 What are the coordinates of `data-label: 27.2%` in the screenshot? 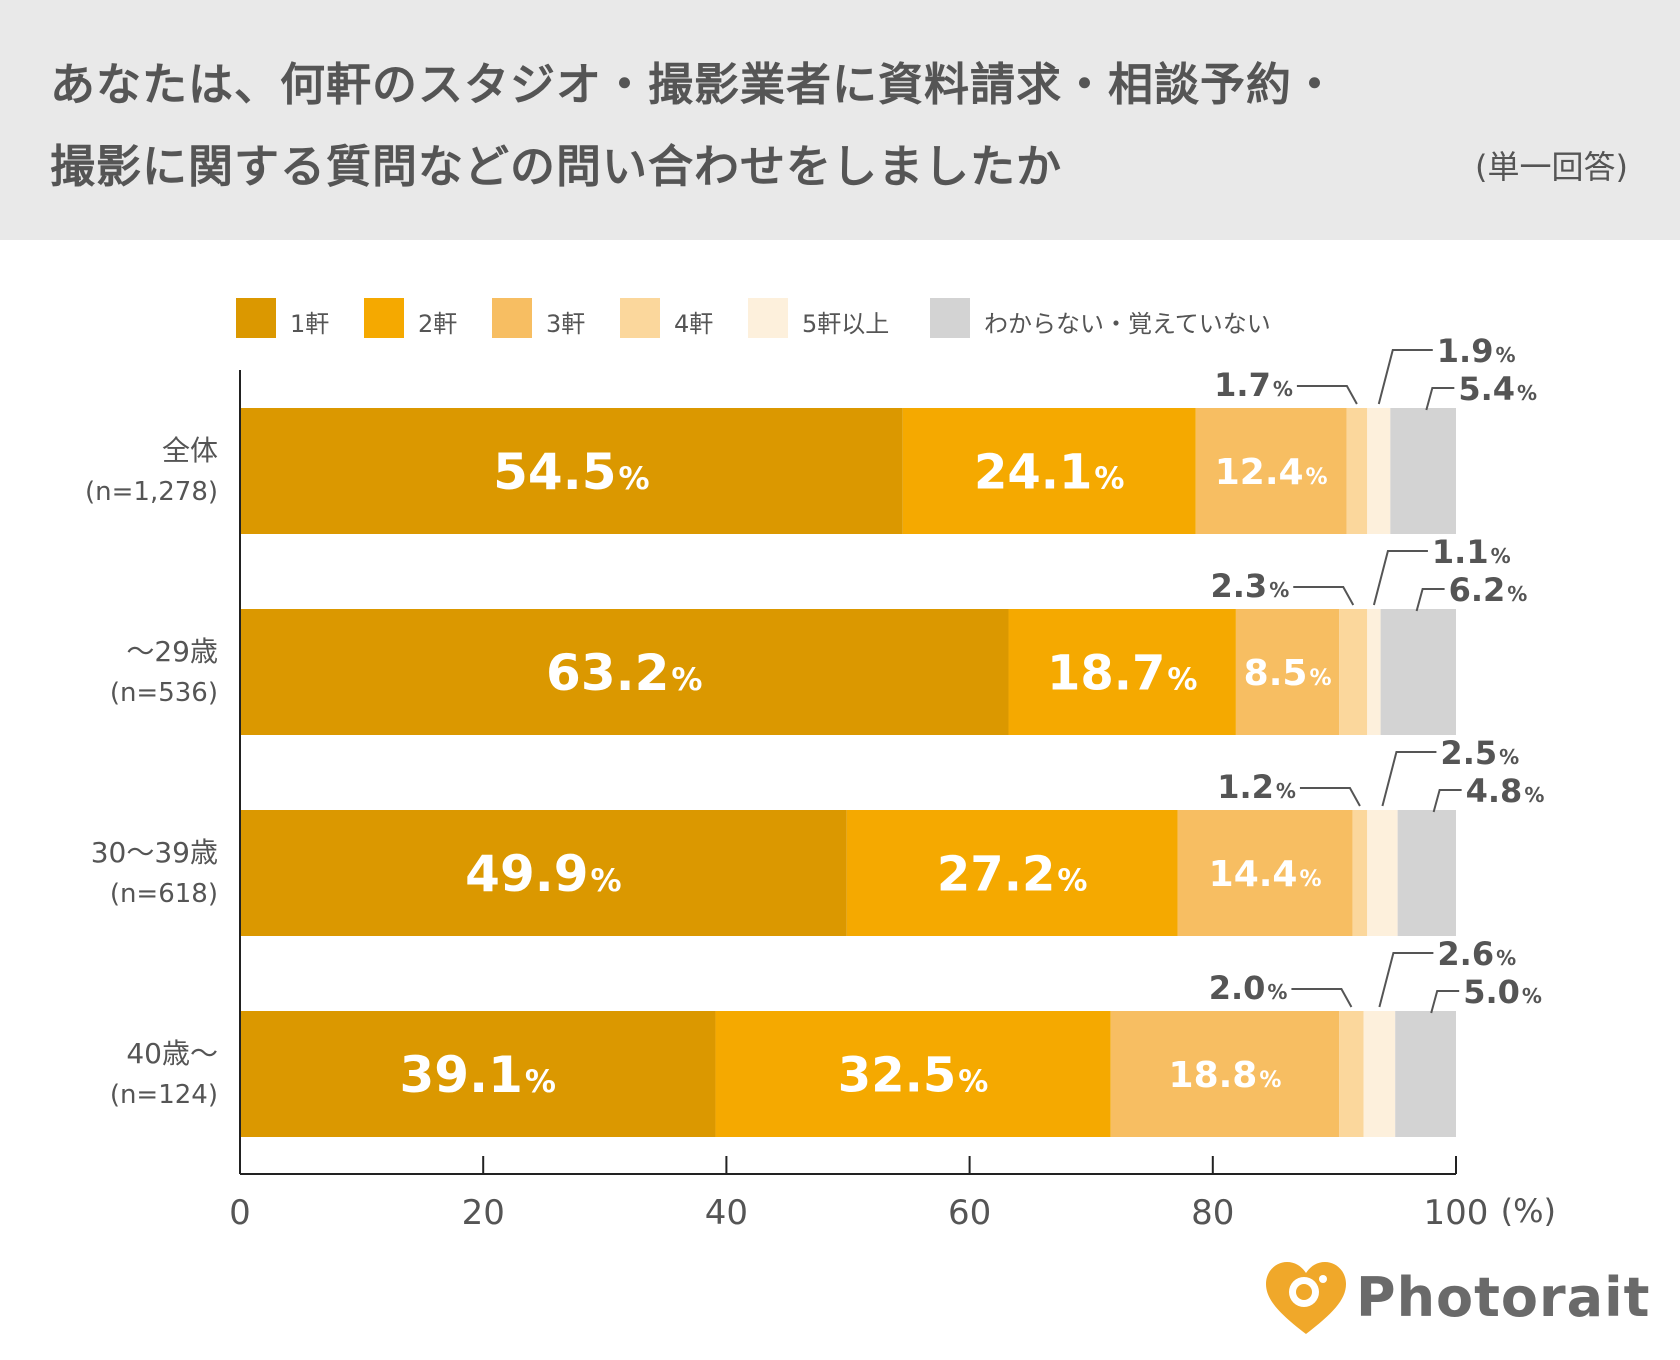 It's located at (1012, 874).